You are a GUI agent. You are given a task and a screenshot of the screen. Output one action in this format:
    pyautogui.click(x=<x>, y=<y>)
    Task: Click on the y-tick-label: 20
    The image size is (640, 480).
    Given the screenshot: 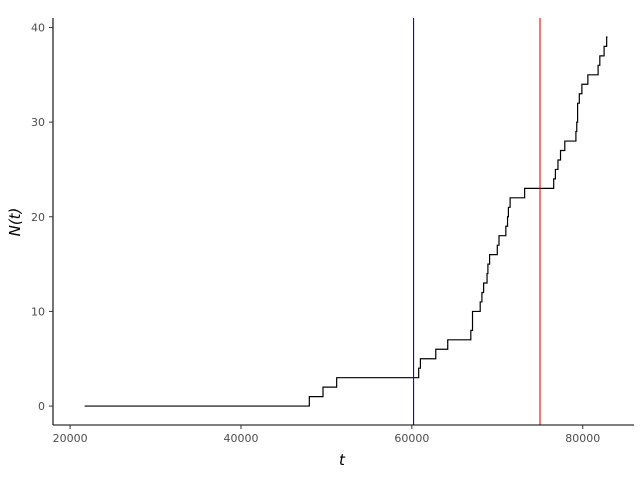 What is the action you would take?
    pyautogui.click(x=38, y=217)
    